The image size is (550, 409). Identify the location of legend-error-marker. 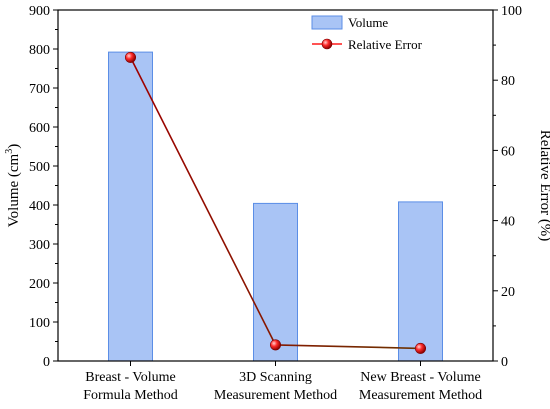
(327, 44).